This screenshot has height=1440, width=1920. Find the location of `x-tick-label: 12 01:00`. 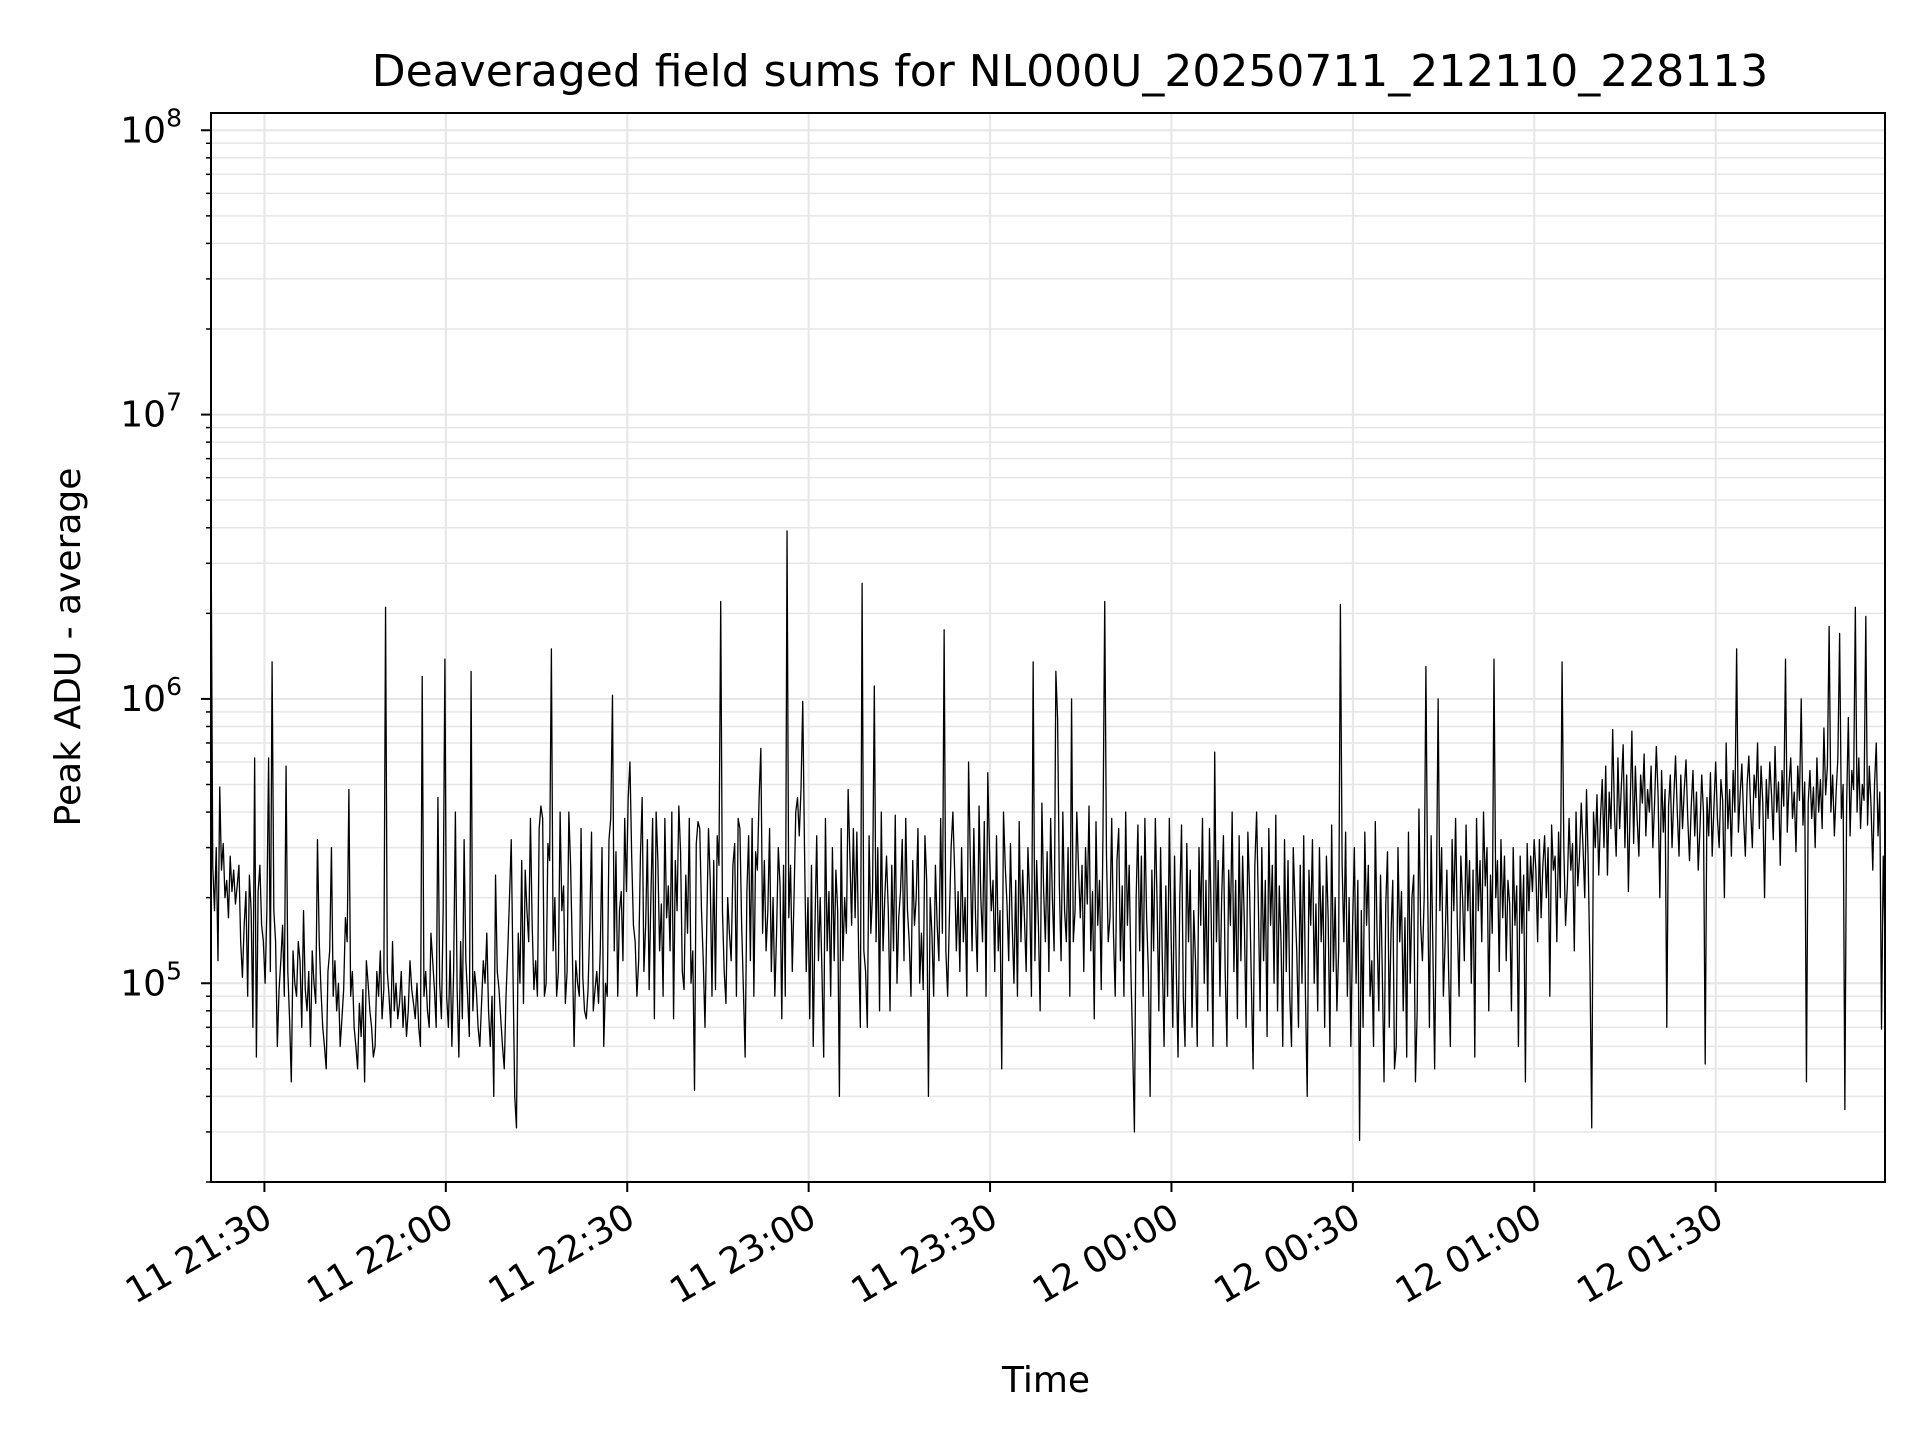

x-tick-label: 12 01:00 is located at coordinates (1469, 1254).